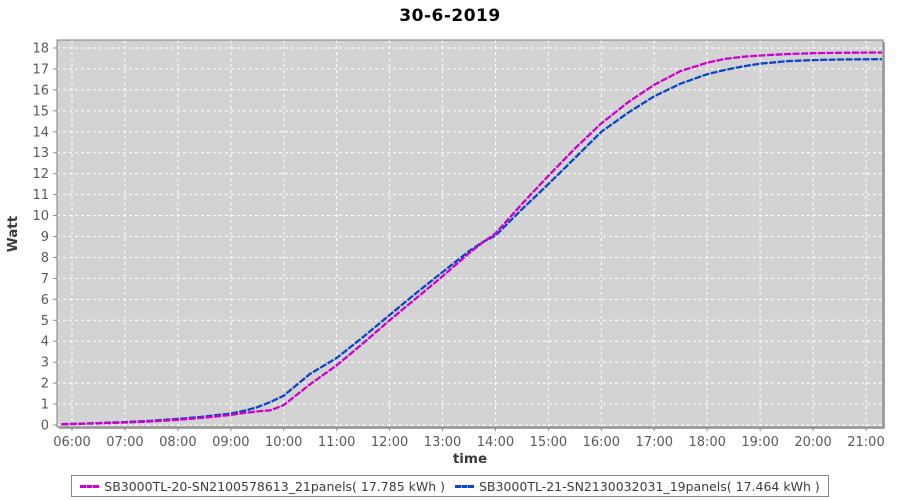  Describe the element at coordinates (442, 442) in the screenshot. I see `x-tick-label: 13:00` at that location.